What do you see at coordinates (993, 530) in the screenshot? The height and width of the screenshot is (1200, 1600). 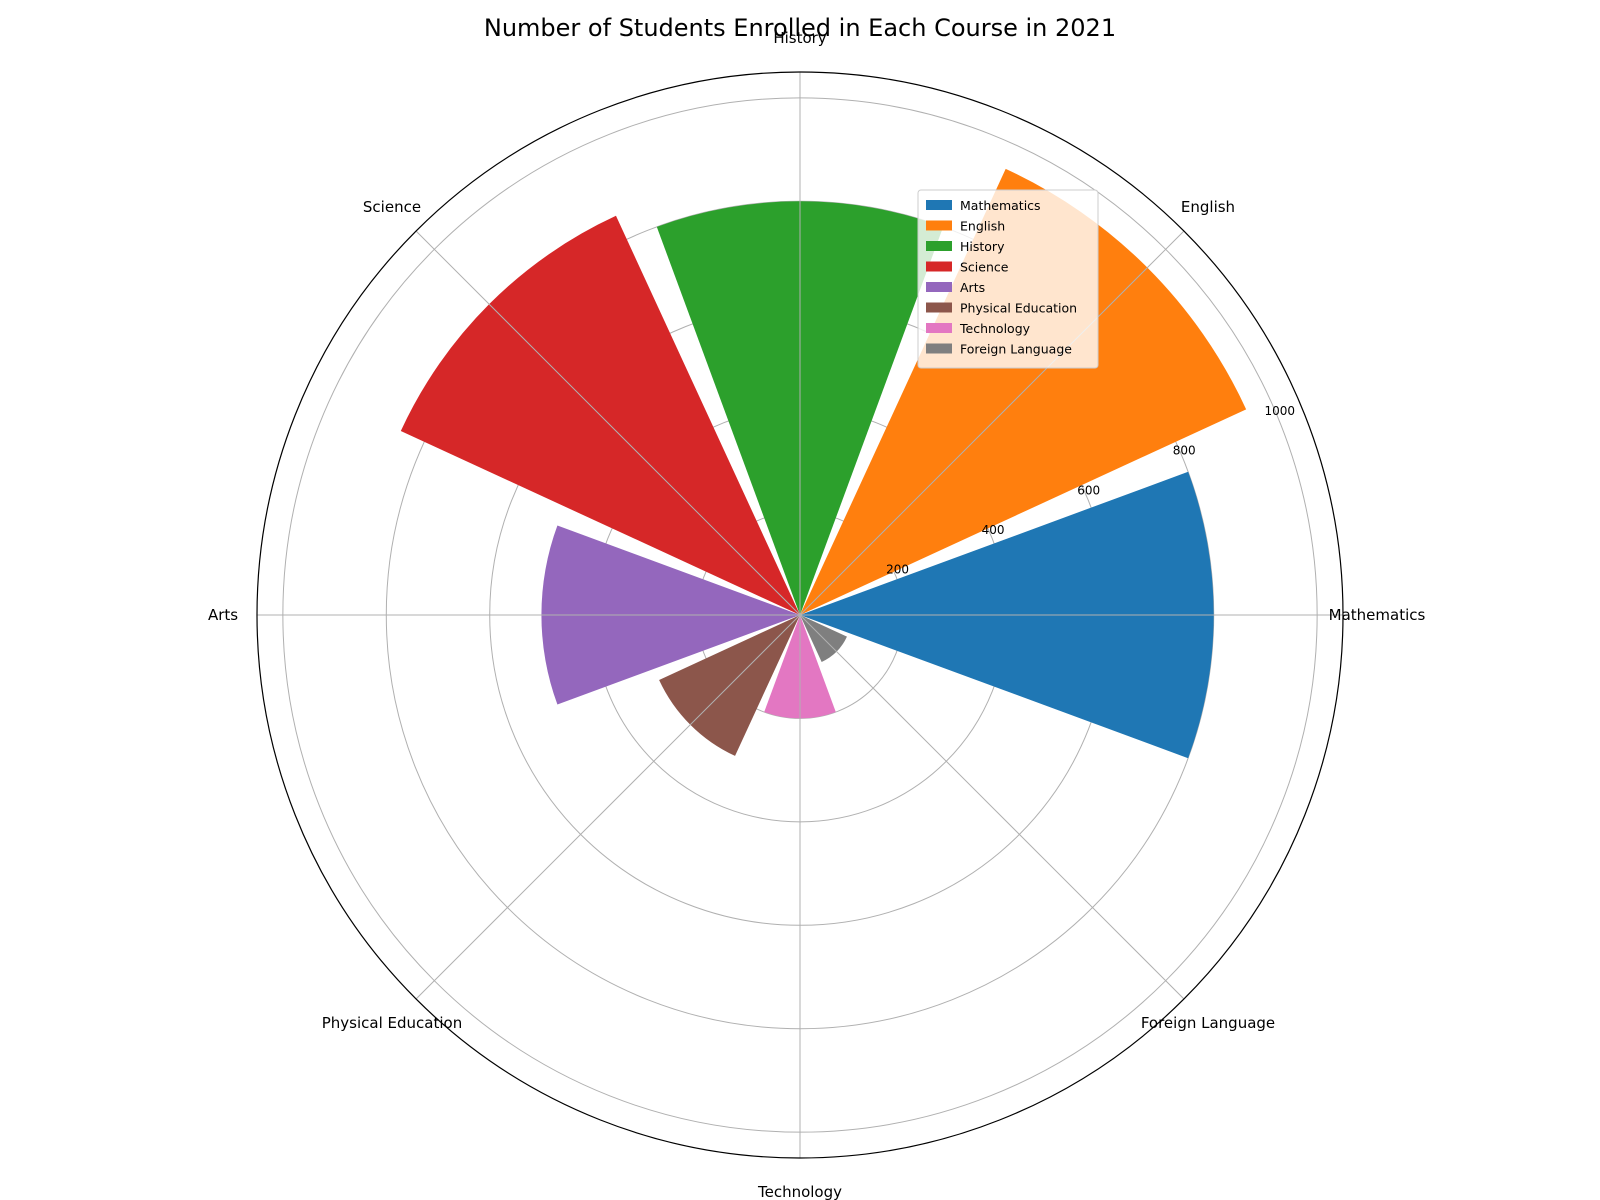 I see `radial-tick-label-400: 400` at bounding box center [993, 530].